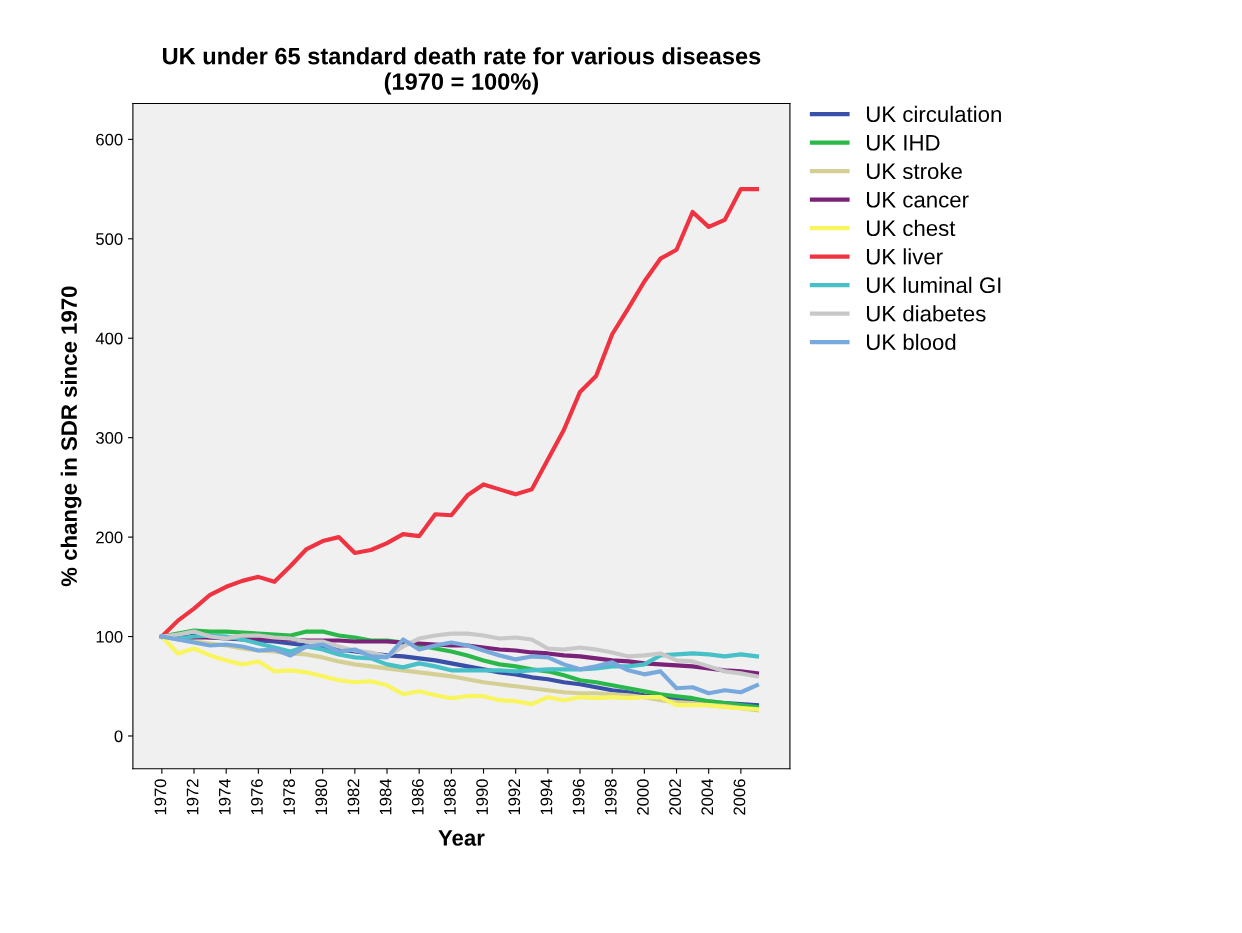  What do you see at coordinates (160, 797) in the screenshot?
I see `x-tick-label: 1970` at bounding box center [160, 797].